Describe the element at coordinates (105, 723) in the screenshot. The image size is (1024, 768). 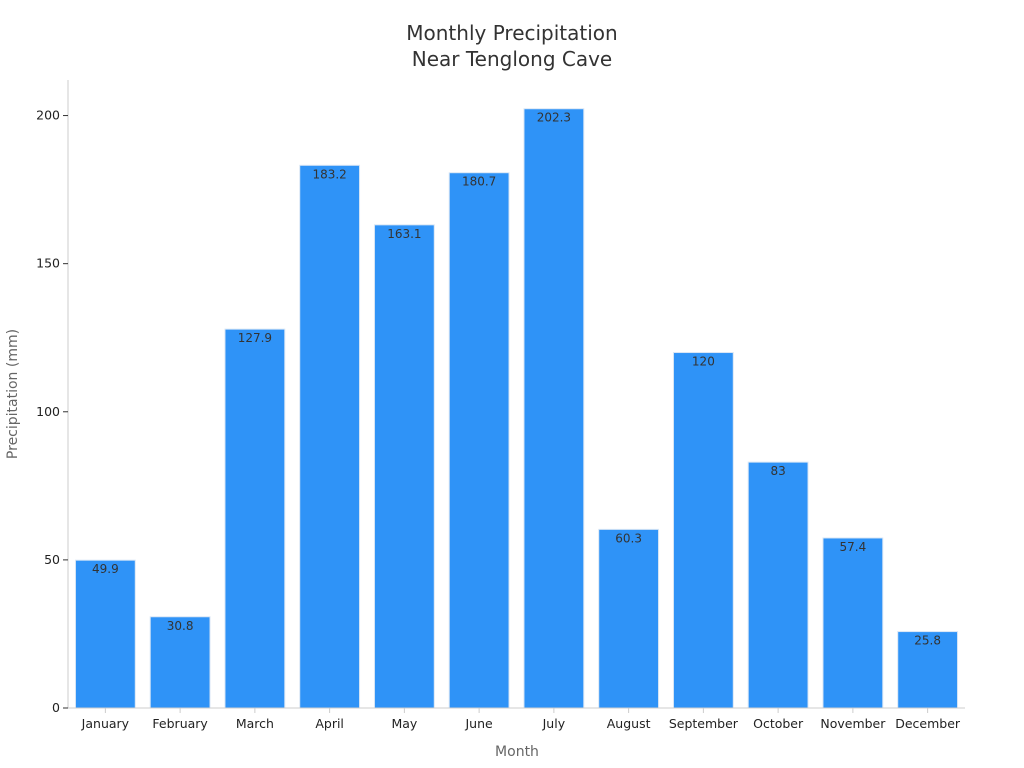
I see `x-tick-label: January` at that location.